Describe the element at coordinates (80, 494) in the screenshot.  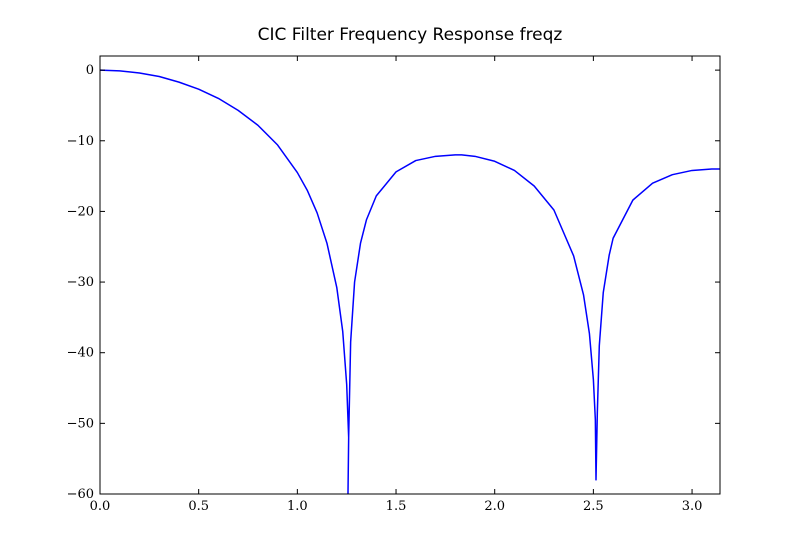
I see `y-tick-label: −60` at that location.